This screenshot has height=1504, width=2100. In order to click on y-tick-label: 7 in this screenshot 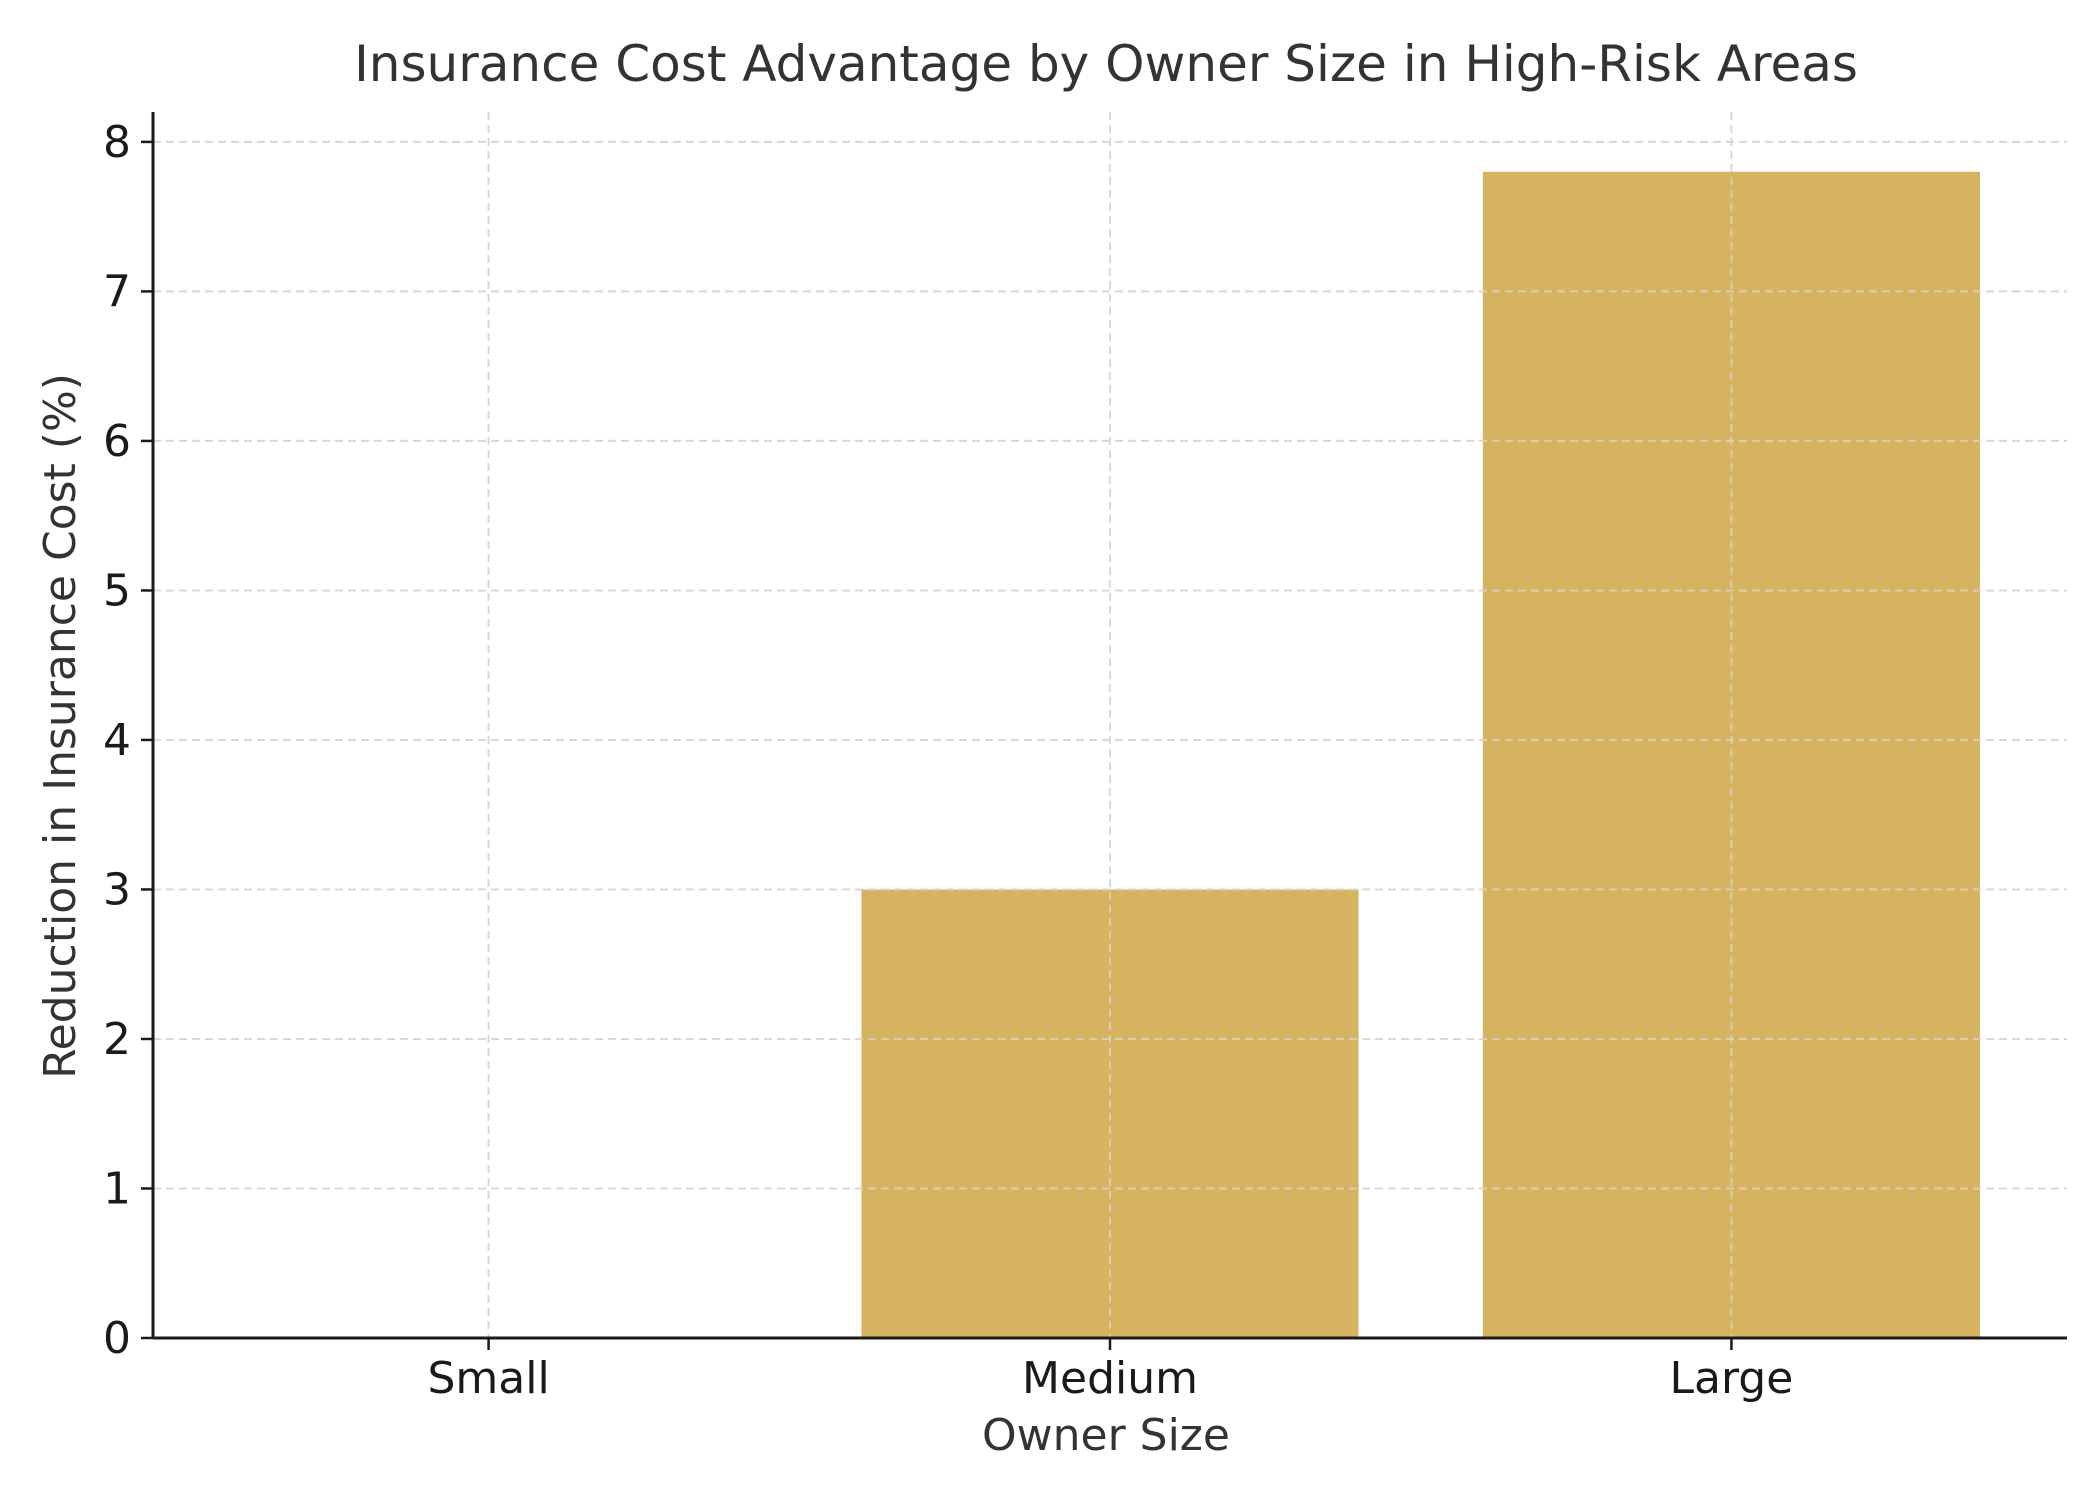, I will do `click(117, 291)`.